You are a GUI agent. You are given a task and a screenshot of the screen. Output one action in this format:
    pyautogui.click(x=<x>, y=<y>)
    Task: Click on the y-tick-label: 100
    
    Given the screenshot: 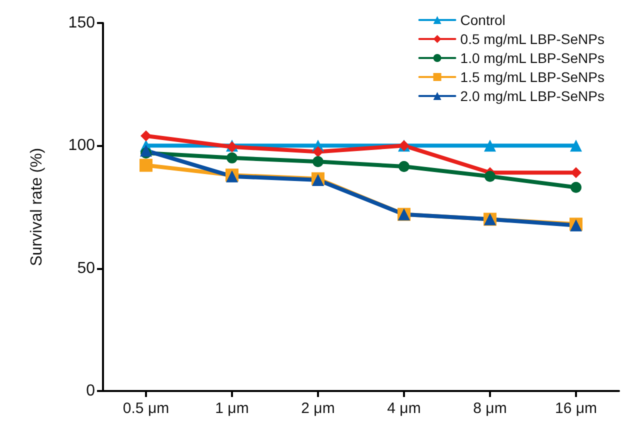 What is the action you would take?
    pyautogui.click(x=82, y=145)
    